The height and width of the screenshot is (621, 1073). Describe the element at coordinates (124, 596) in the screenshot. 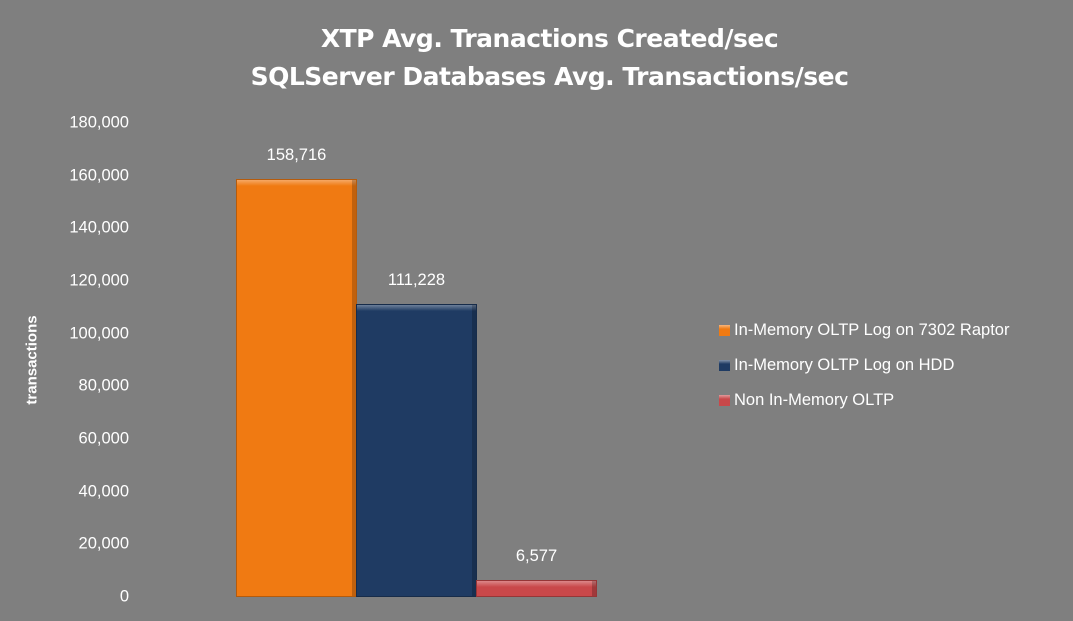

I see `y-tick: 0` at that location.